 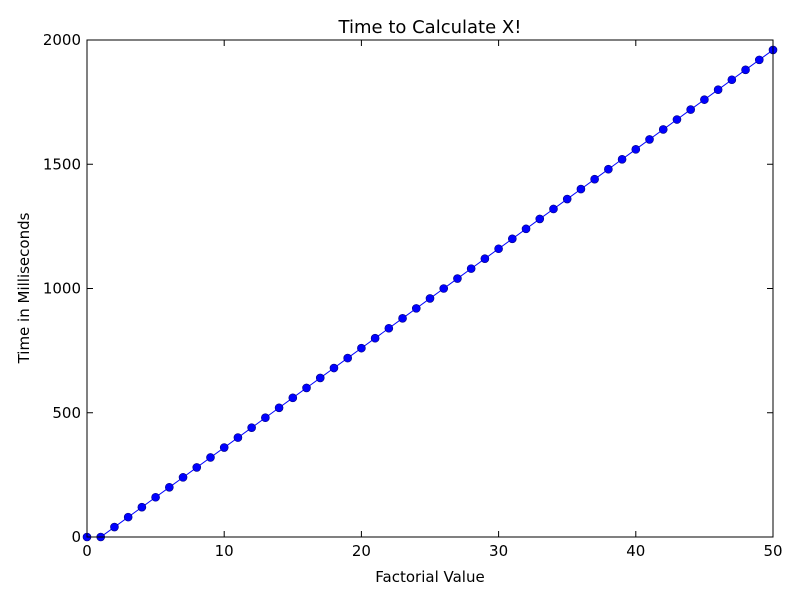 What do you see at coordinates (224, 551) in the screenshot?
I see `x-tick-label: 10` at bounding box center [224, 551].